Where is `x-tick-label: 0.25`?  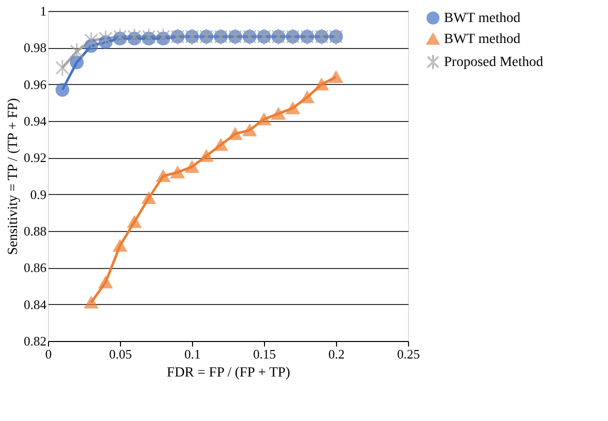
x-tick-label: 0.25 is located at coordinates (408, 354).